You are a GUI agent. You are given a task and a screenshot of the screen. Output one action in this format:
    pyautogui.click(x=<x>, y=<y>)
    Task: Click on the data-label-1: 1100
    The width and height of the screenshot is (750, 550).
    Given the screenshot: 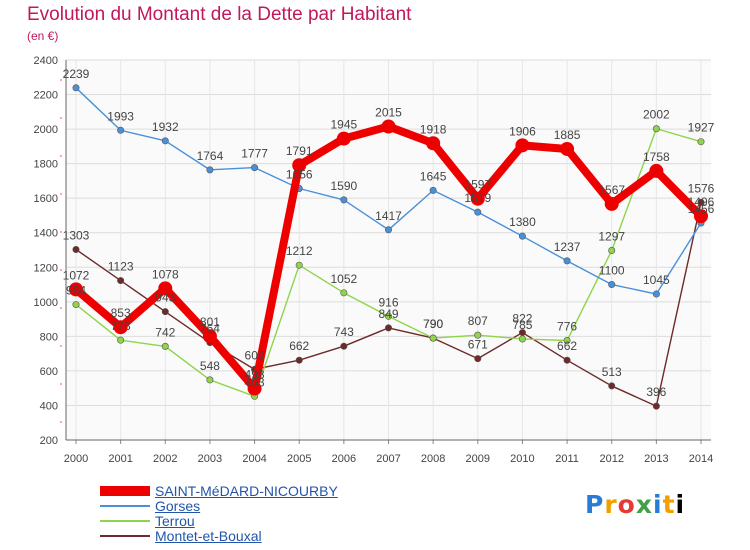 What is the action you would take?
    pyautogui.click(x=612, y=271)
    